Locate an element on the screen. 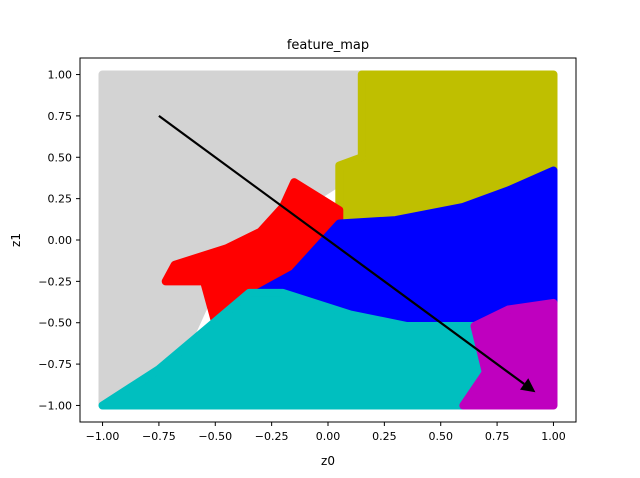 Image resolution: width=640 pixels, height=478 pixels. y-tick-label: 1.00 is located at coordinates (60, 75).